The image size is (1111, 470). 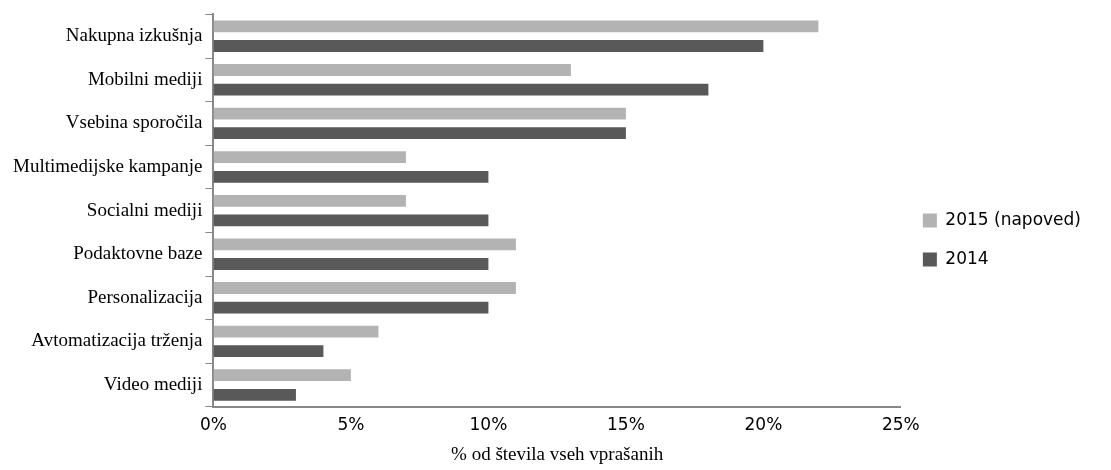 I want to click on legend-label: 2015 (napoved), so click(x=1013, y=218).